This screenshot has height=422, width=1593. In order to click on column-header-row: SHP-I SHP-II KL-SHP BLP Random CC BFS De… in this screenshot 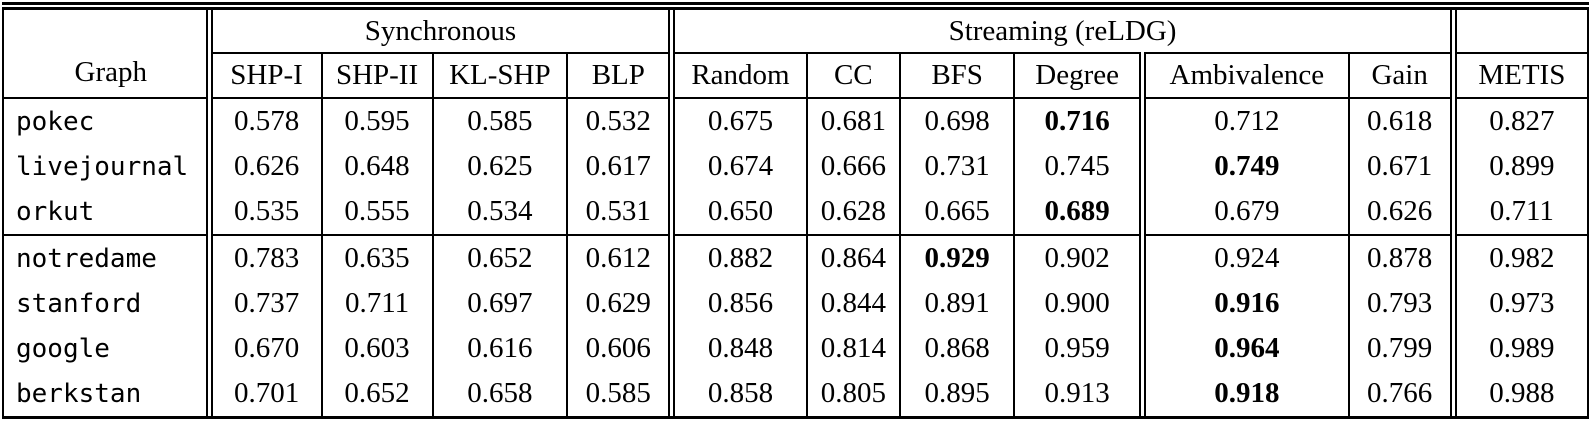, I will do `click(795, 76)`.